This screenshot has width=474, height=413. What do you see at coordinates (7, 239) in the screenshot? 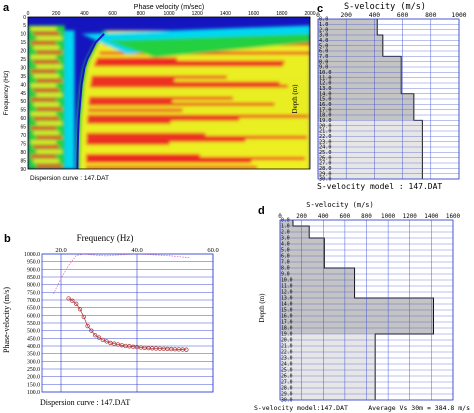
I see `panel-b-letter: b` at bounding box center [7, 239].